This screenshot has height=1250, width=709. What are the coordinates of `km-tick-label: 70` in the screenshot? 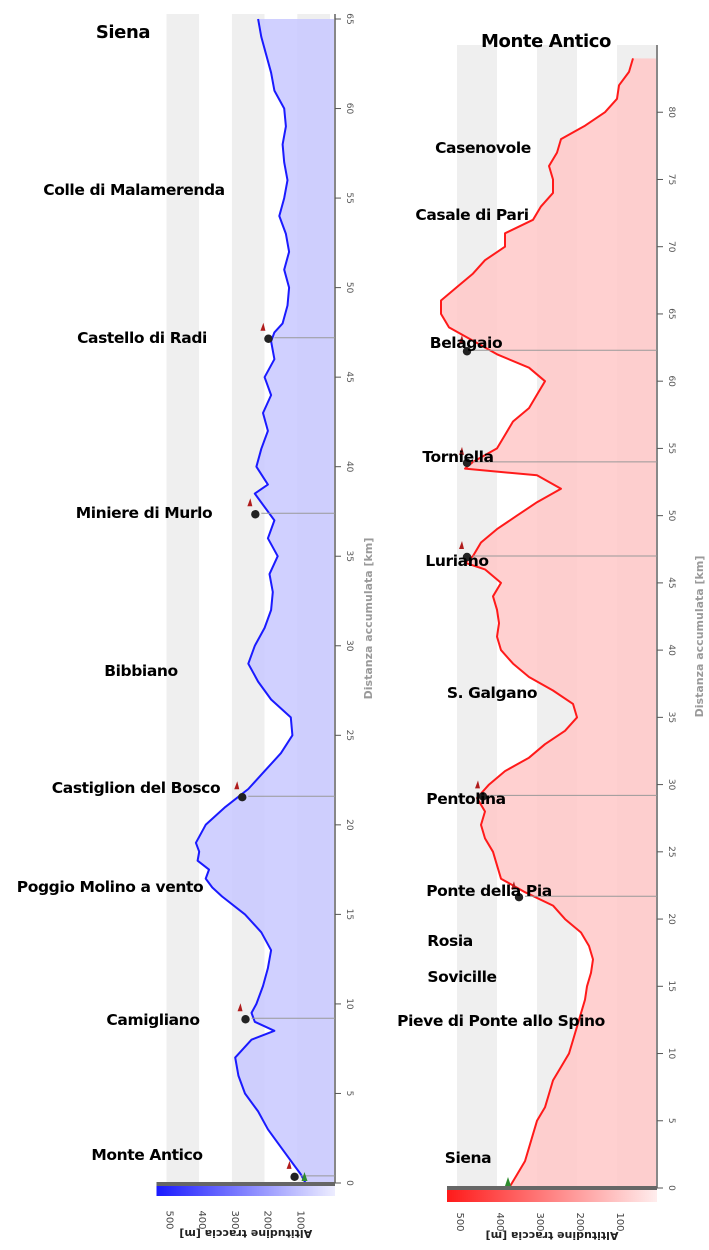 It's located at (671, 247).